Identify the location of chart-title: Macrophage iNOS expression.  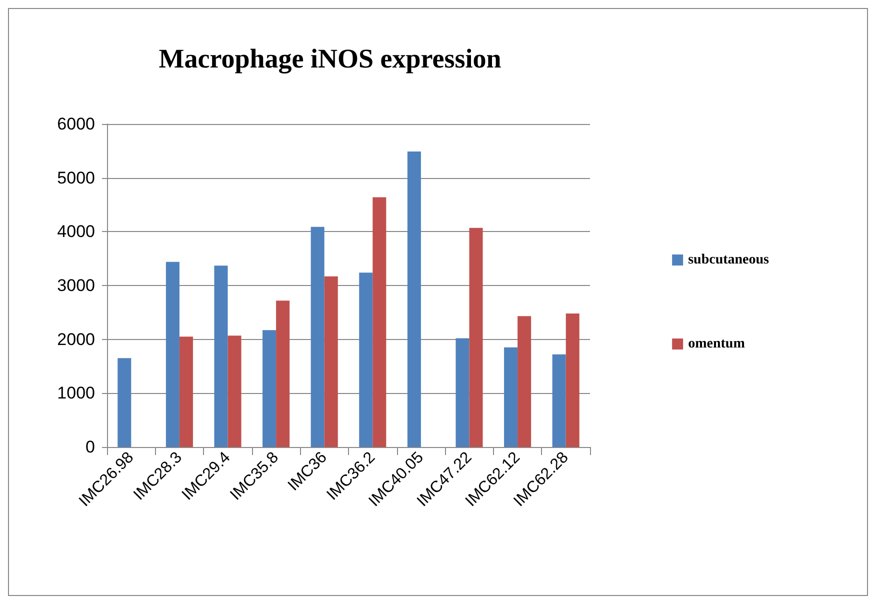
(330, 59).